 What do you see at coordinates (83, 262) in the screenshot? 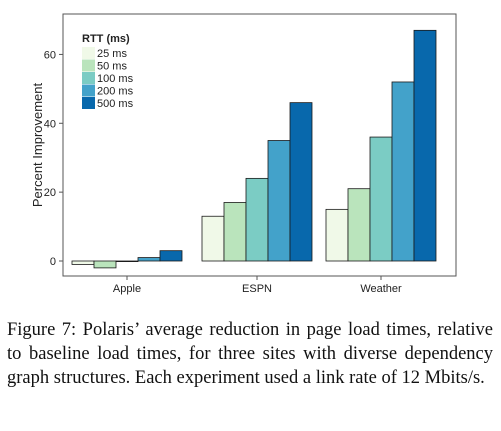
I see `bar-apple-25ms` at bounding box center [83, 262].